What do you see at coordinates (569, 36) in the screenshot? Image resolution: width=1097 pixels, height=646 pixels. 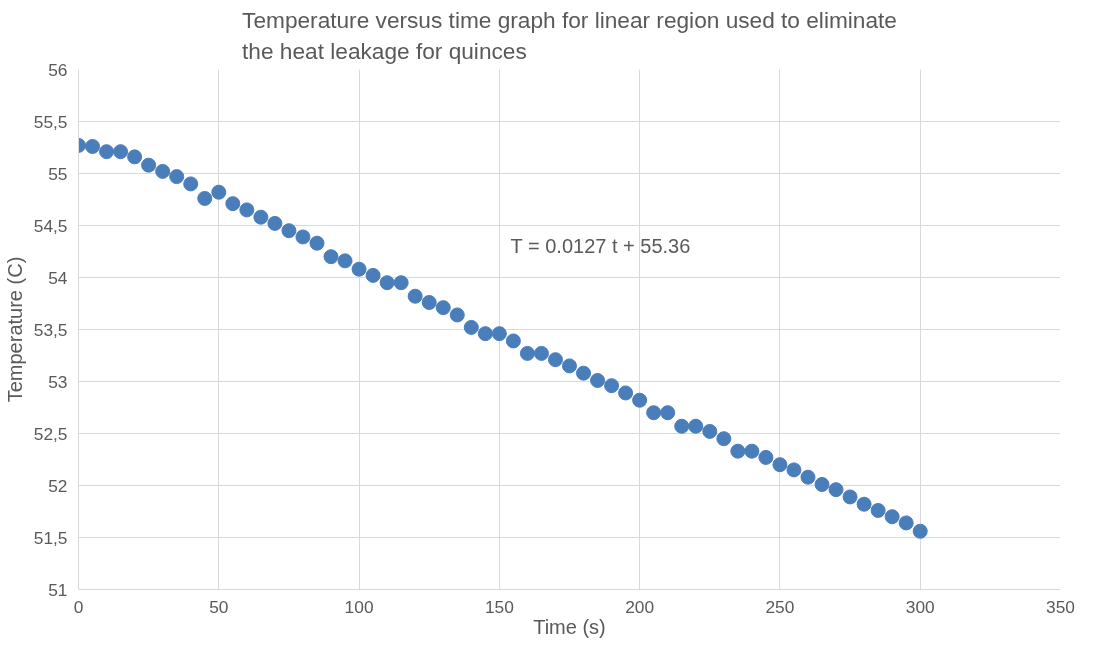 I see `chart-title: Temperature versus time graph for linear region used to eliminate the heat leakage for quinces` at bounding box center [569, 36].